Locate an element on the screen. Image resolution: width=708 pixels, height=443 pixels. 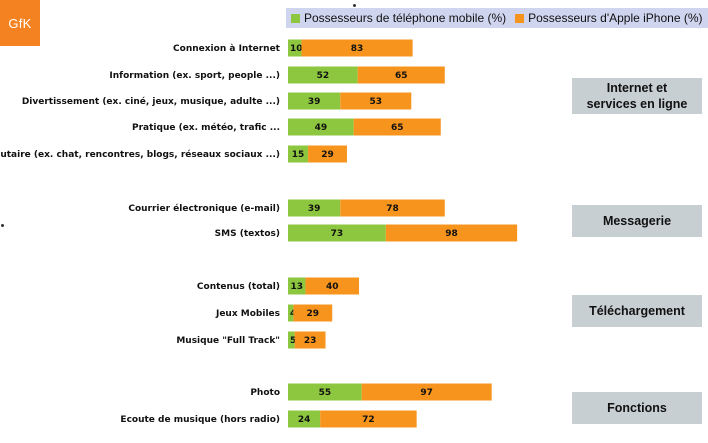
group-label-fonctions-text: Fonctions is located at coordinates (637, 408).